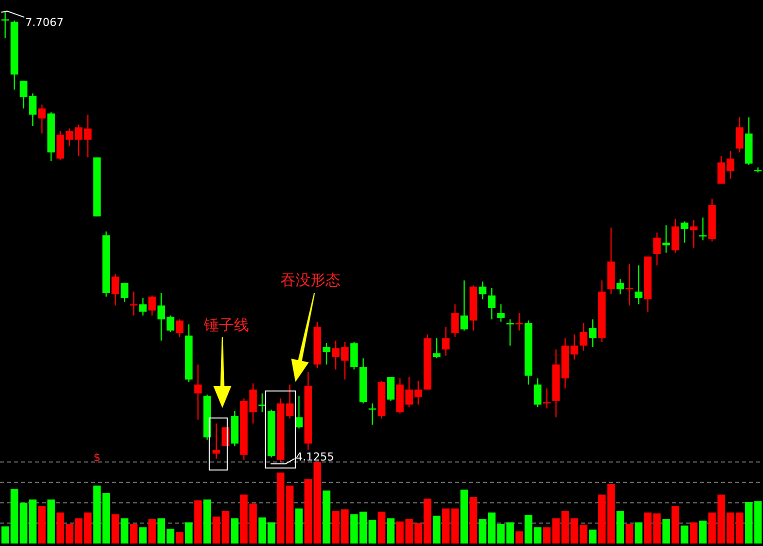  I want to click on annotation: 吞没形态, so click(310, 280).